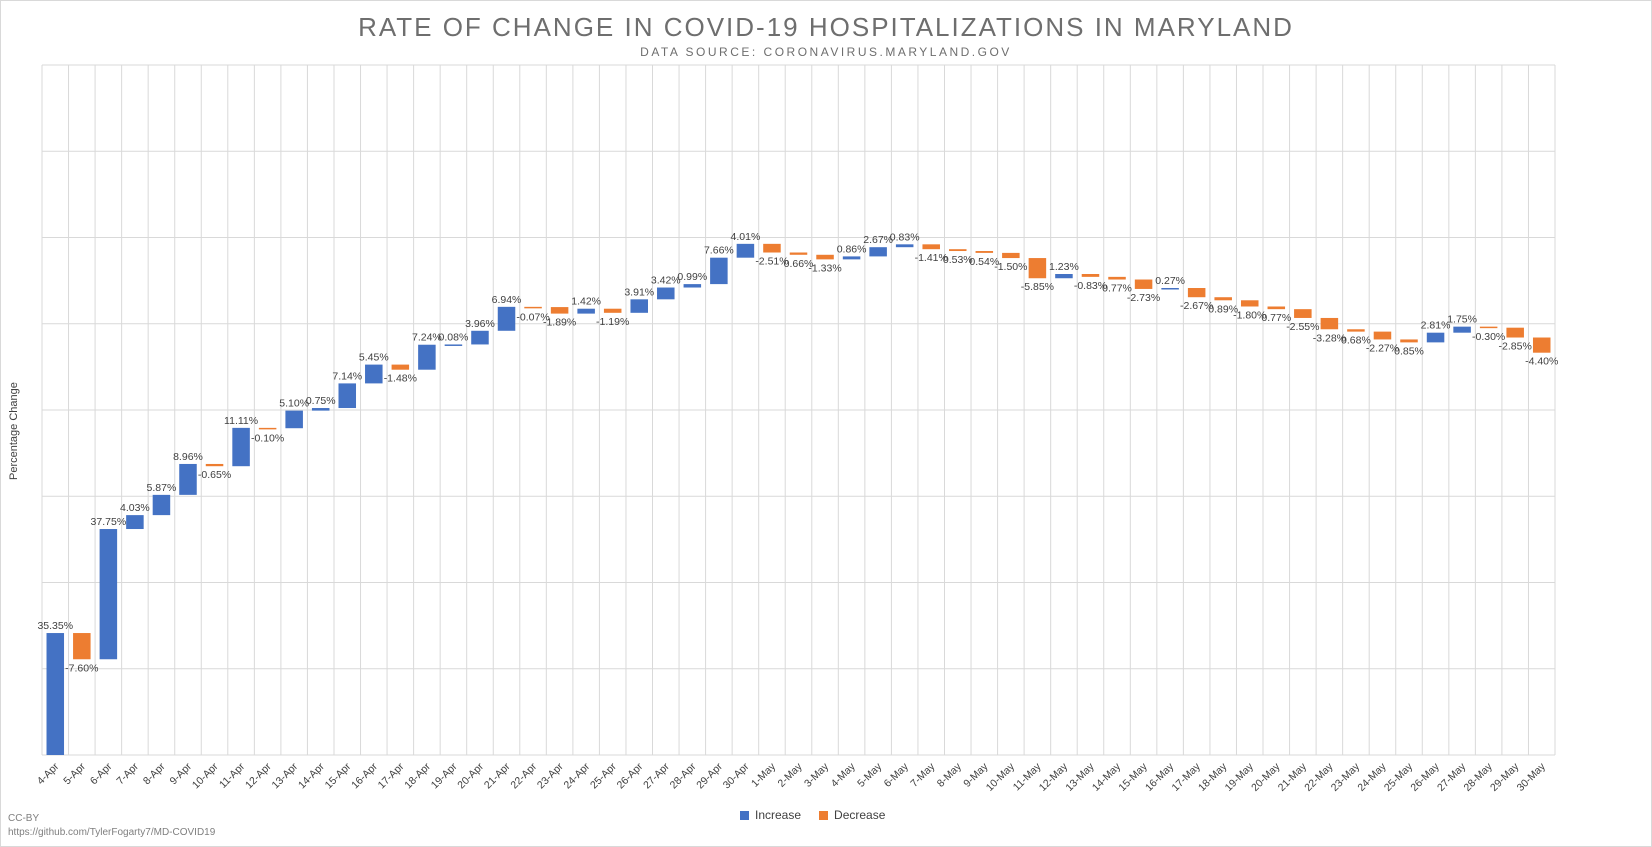 The image size is (1652, 847). What do you see at coordinates (523, 775) in the screenshot?
I see `x-tick-label-22-Apr: 22-Apr` at bounding box center [523, 775].